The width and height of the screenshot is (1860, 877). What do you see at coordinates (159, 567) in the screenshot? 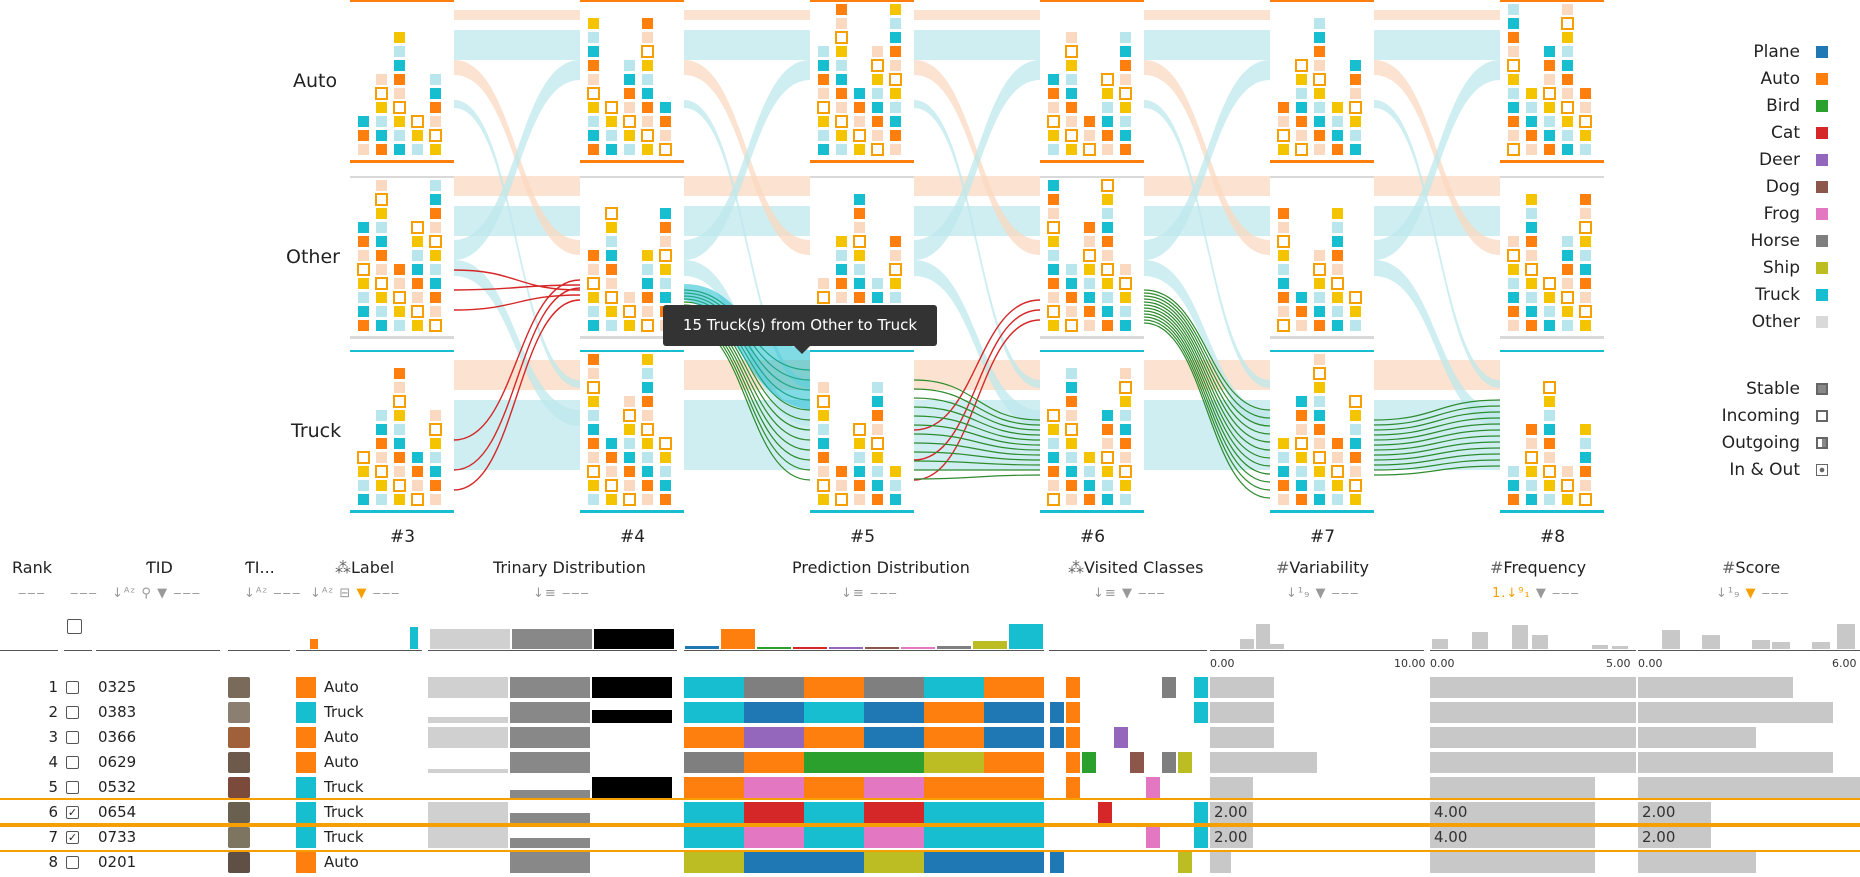
I see `col-header-id: ƬID` at bounding box center [159, 567].